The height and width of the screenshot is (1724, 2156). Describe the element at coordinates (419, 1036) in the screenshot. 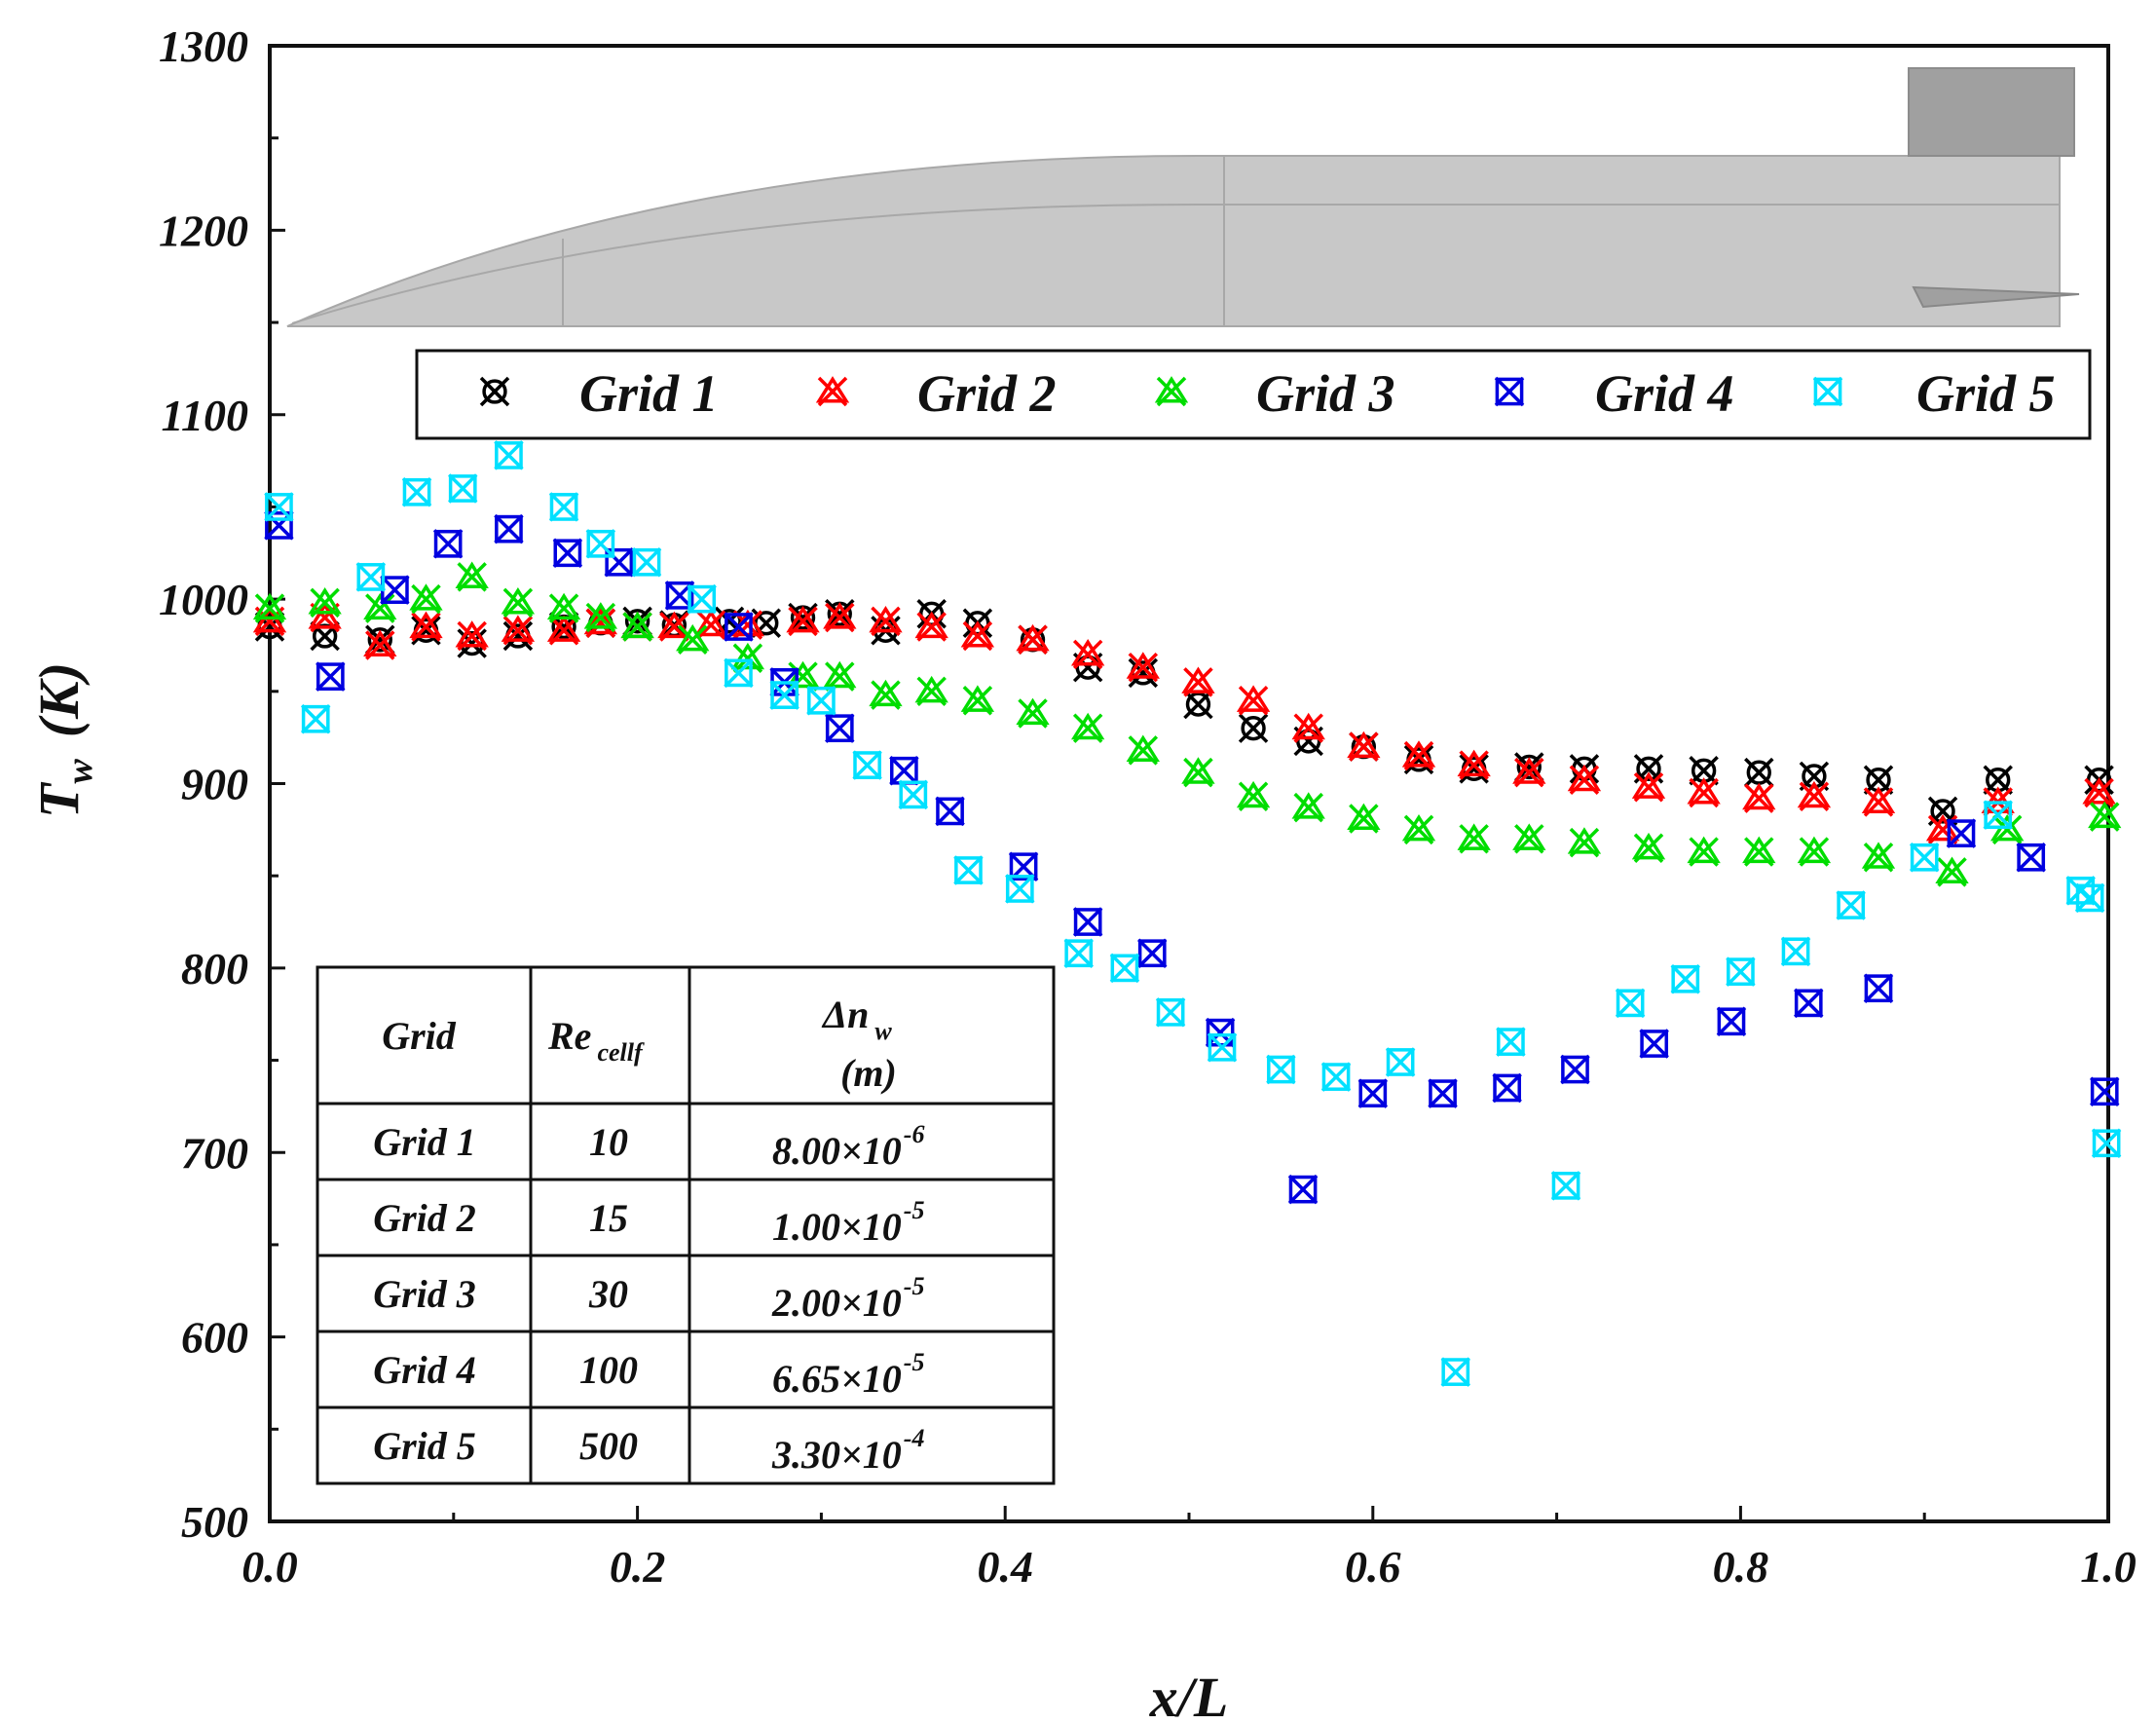

I see `table-header-grid: Grid` at that location.